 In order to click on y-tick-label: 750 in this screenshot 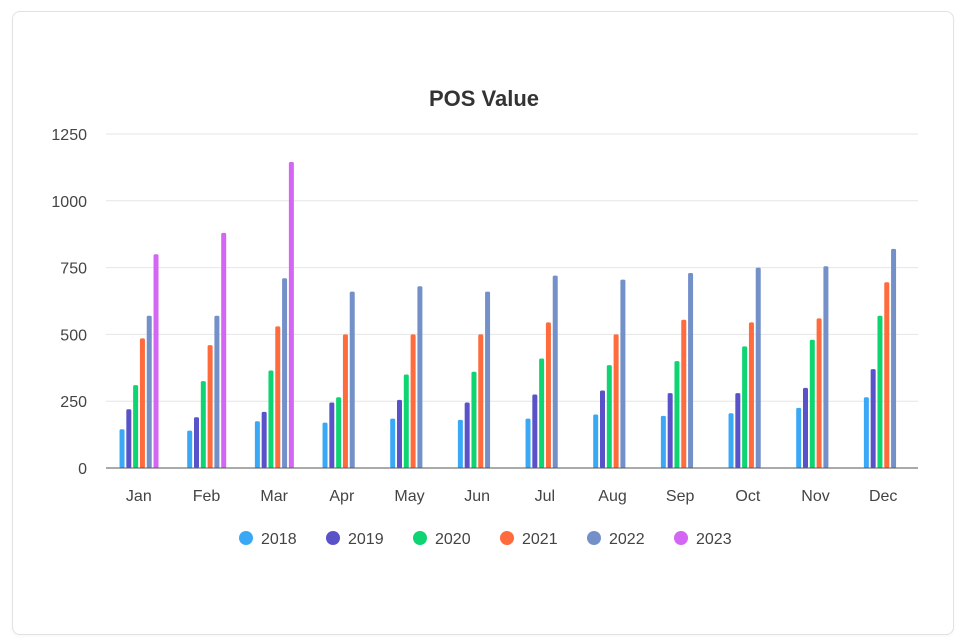, I will do `click(73, 269)`.